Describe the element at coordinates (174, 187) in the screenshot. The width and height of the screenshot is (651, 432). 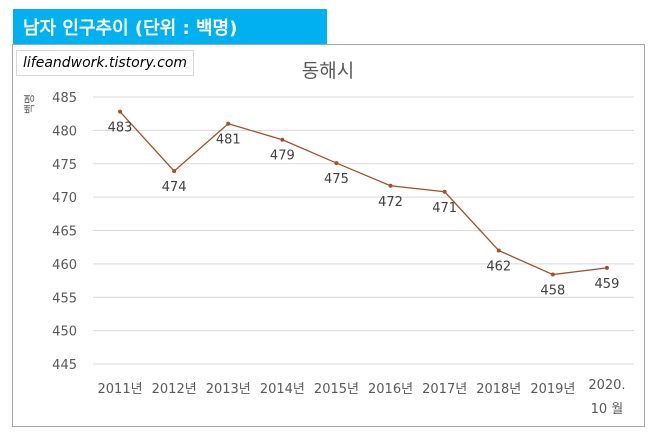
I see `data-label: 474` at that location.